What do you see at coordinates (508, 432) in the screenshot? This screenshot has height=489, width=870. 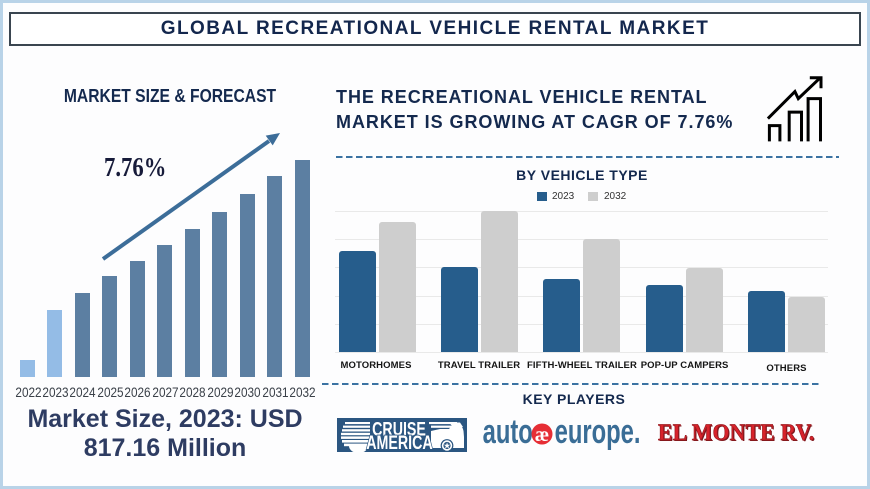 I see `svg-text: auto` at bounding box center [508, 432].